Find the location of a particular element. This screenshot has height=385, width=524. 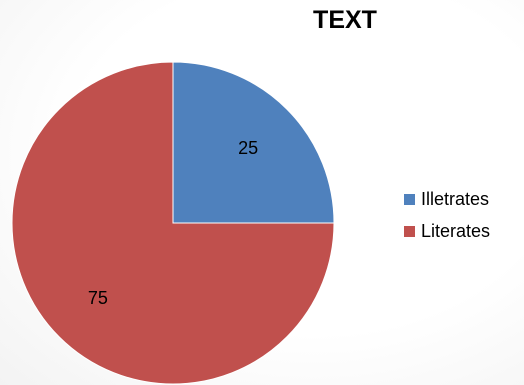

pie-data-labels: 25 75 is located at coordinates (173, 223).